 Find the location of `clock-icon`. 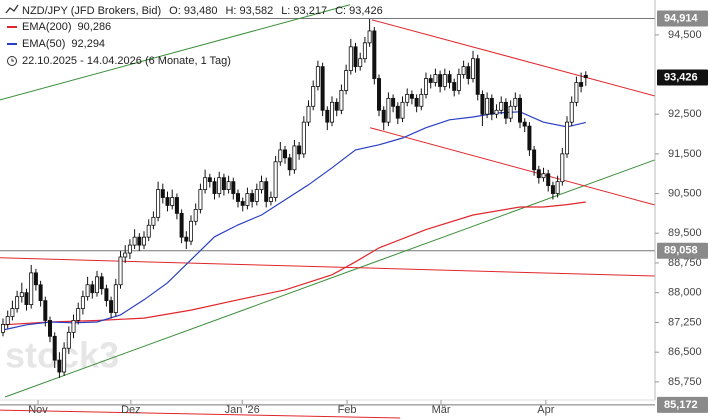

clock-icon is located at coordinates (12, 61).